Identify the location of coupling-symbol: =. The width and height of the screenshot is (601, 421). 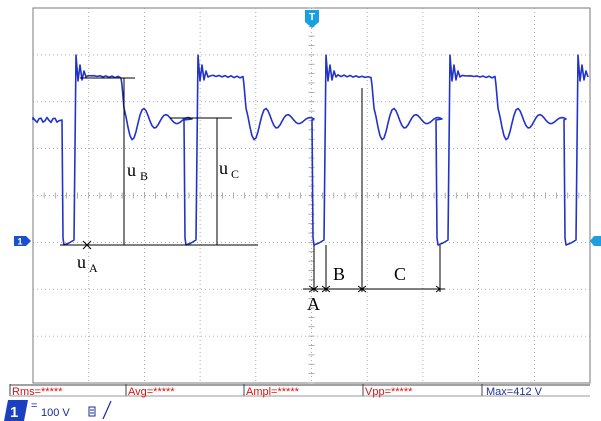
(34, 406).